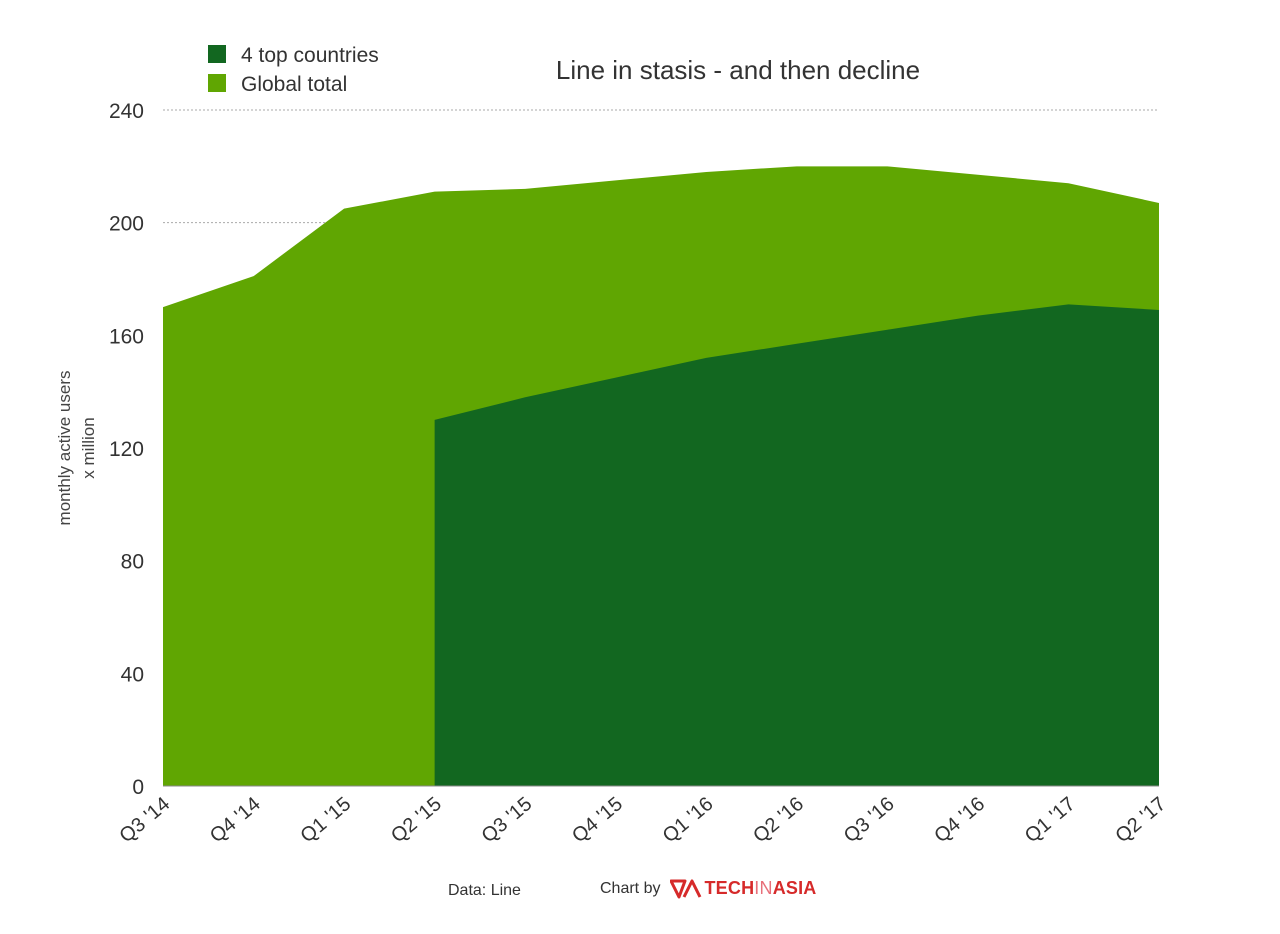  Describe the element at coordinates (138, 787) in the screenshot. I see `y-tick-label: 0` at that location.